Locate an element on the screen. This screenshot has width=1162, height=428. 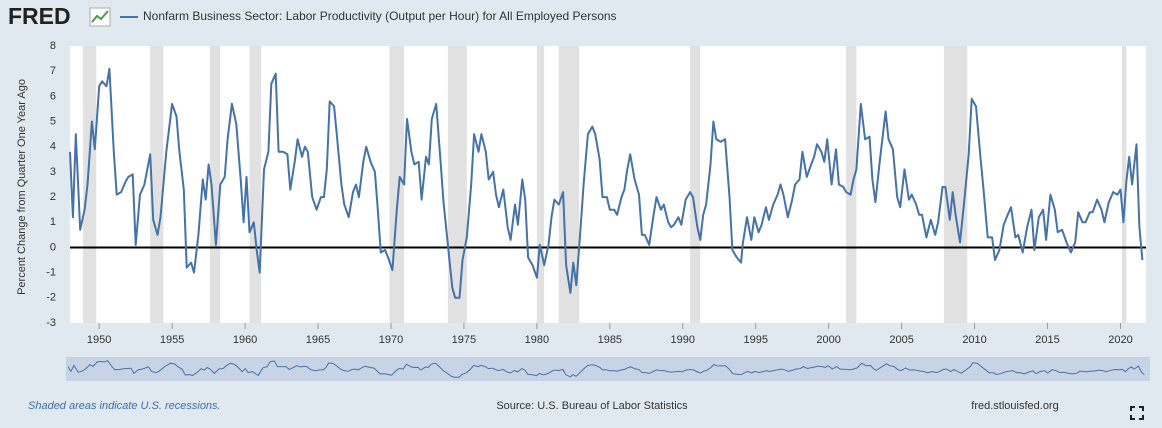
x-tick-label: 1970 is located at coordinates (391, 340).